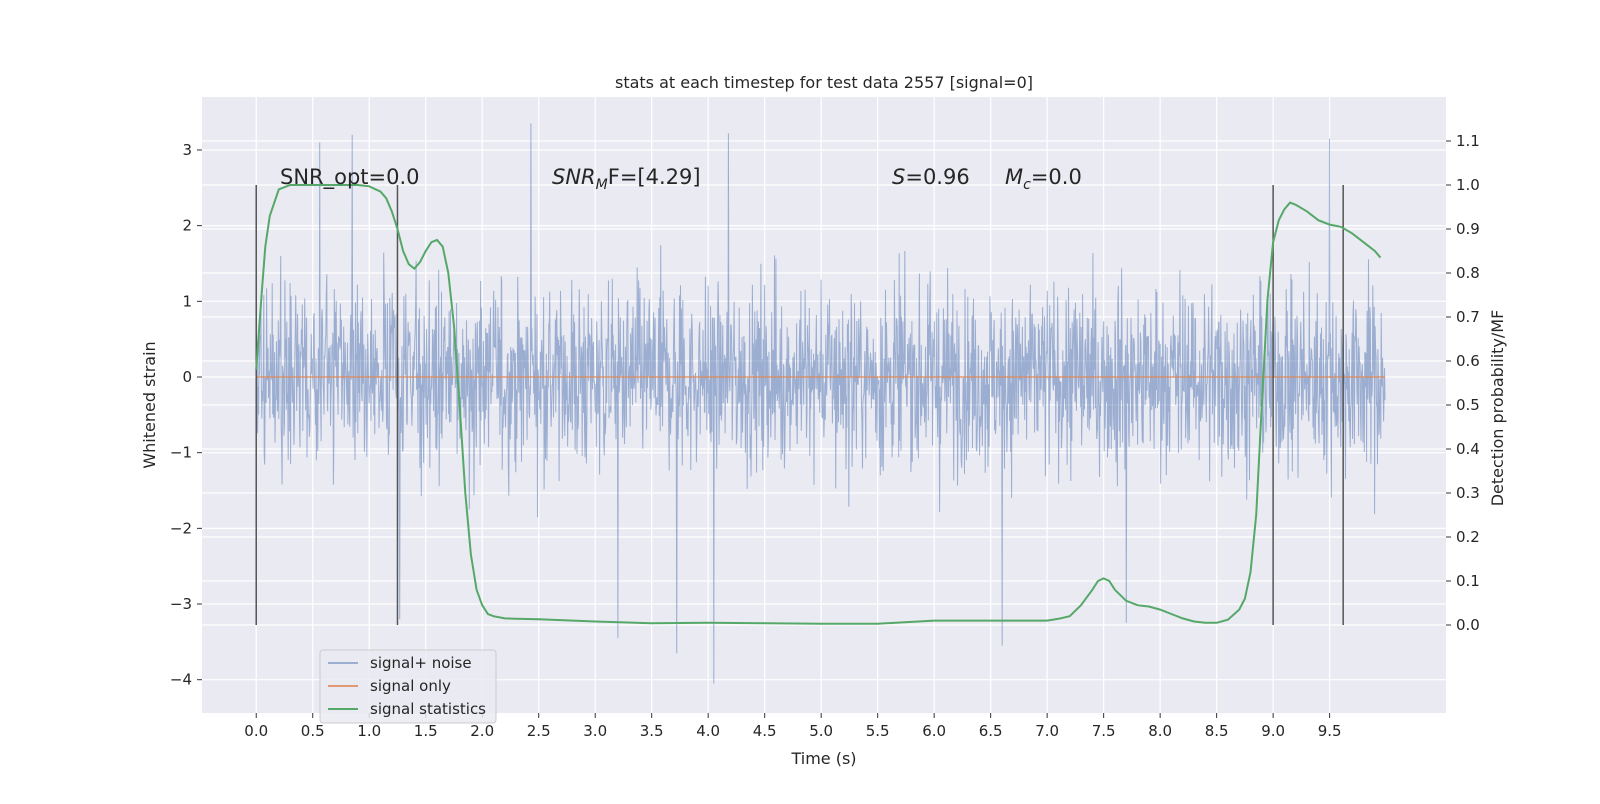 The height and width of the screenshot is (804, 1600). Describe the element at coordinates (428, 709) in the screenshot. I see `legend-label-signal-statistics: signal statistics` at that location.